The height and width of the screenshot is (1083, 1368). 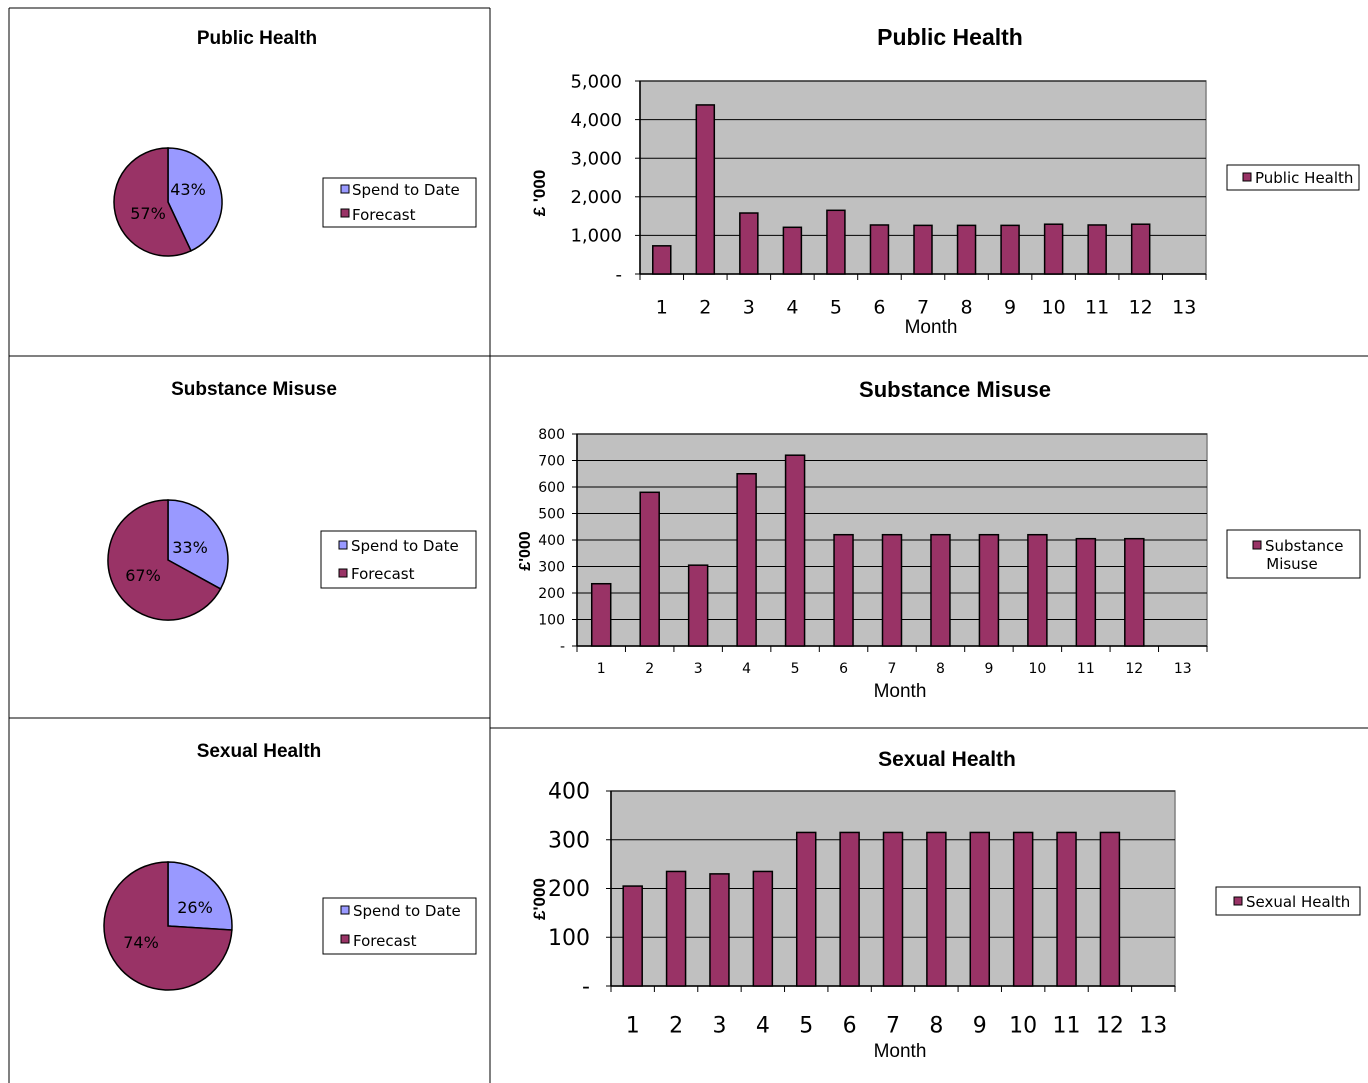 I want to click on x-tick-label: 13, so click(x=1184, y=308).